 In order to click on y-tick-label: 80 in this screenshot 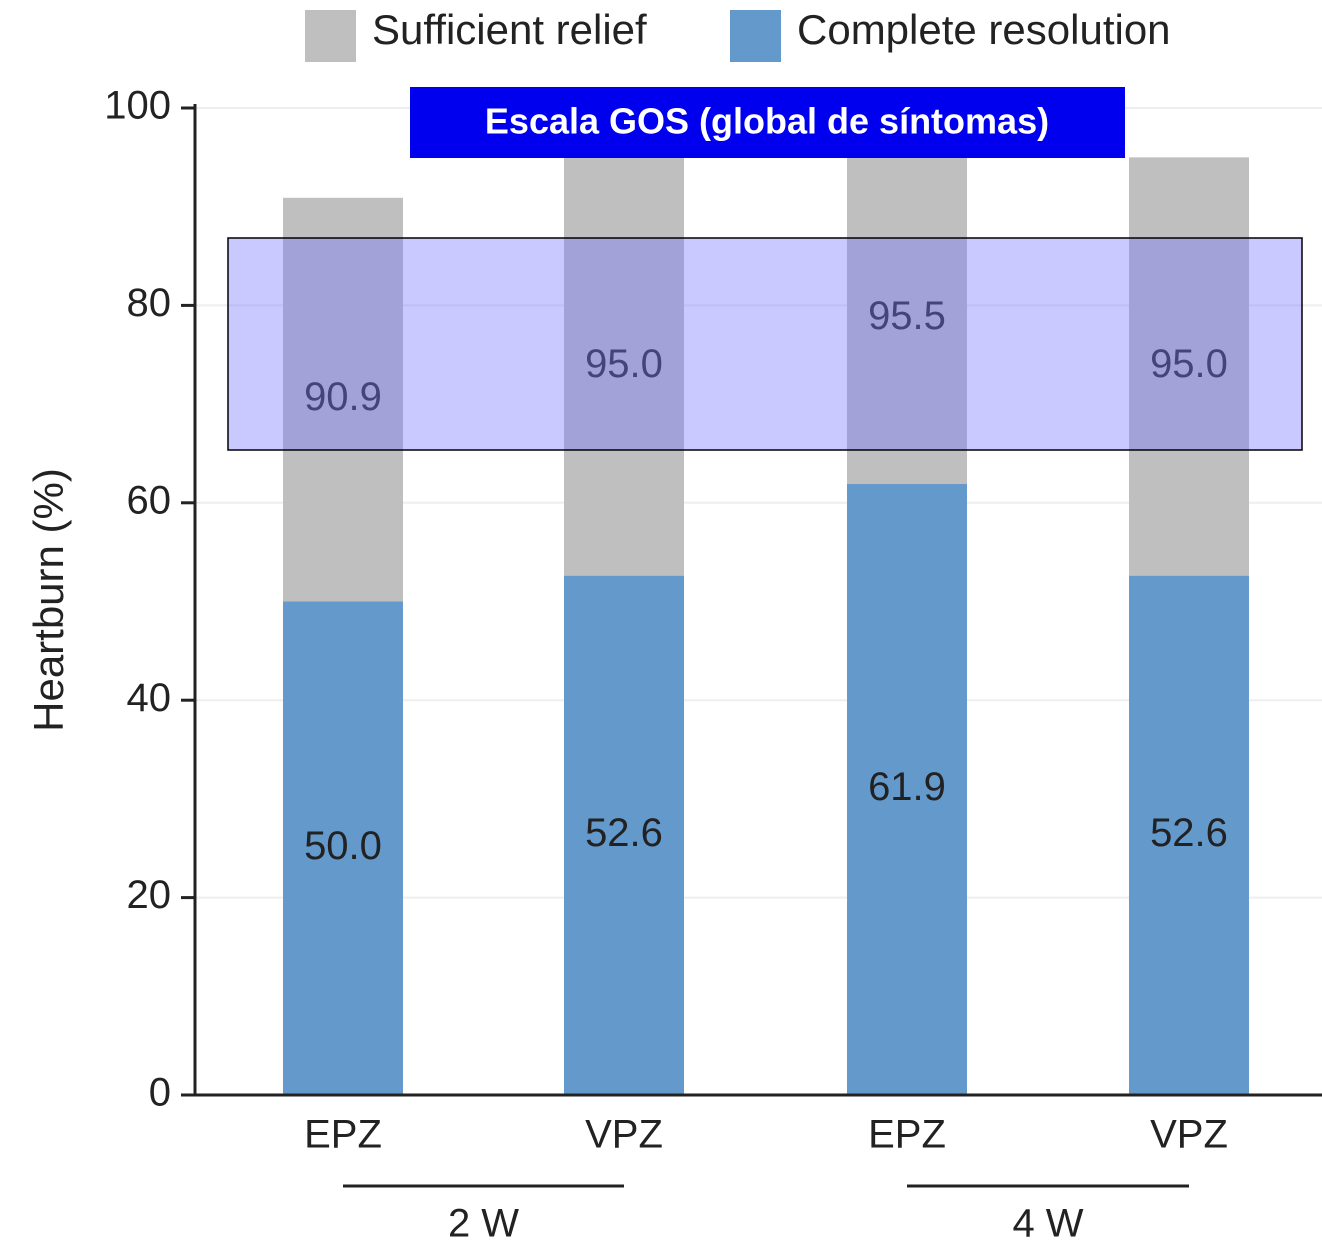, I will do `click(149, 303)`.